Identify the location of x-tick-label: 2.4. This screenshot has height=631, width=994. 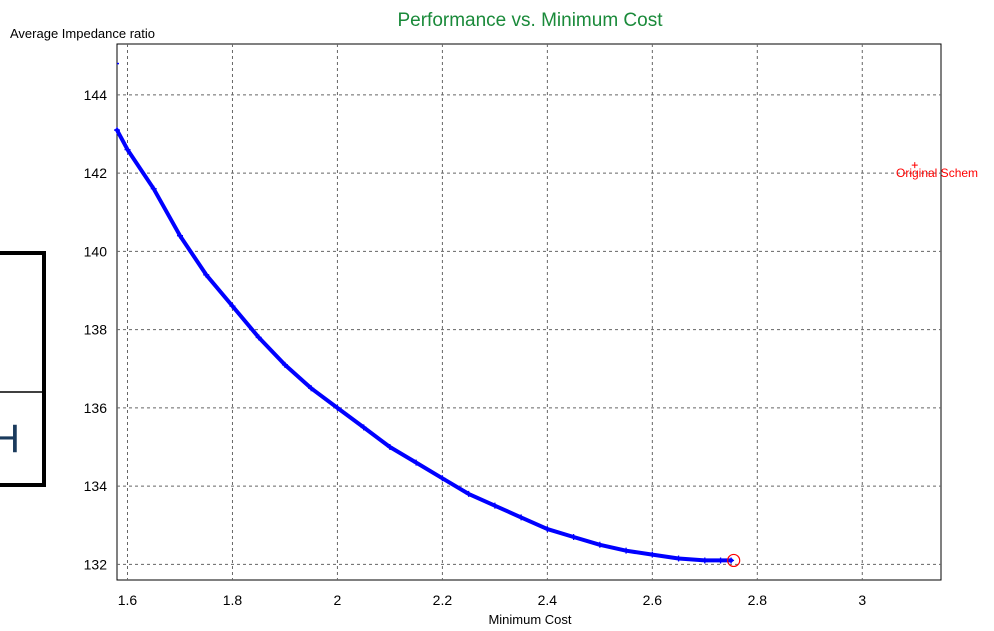
(548, 600).